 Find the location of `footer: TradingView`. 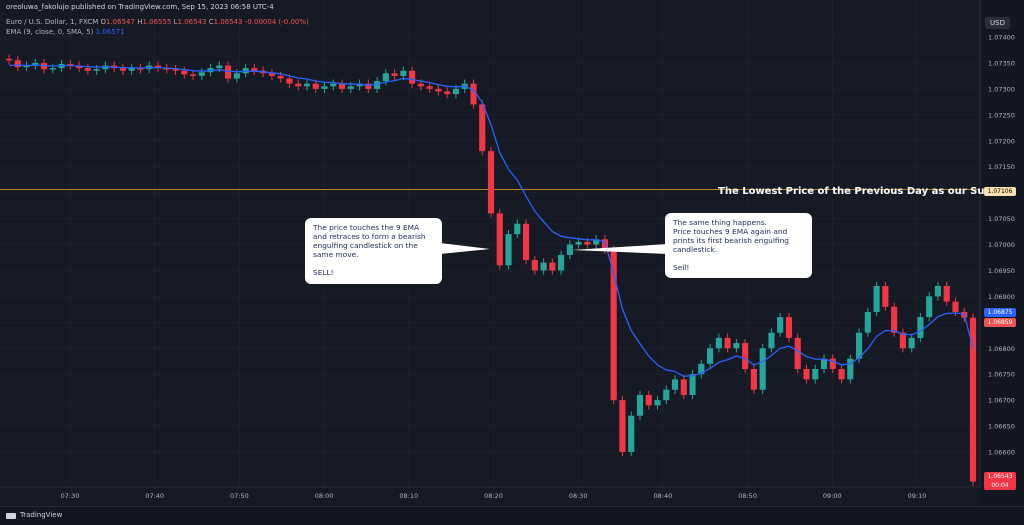

footer: TradingView is located at coordinates (512, 515).